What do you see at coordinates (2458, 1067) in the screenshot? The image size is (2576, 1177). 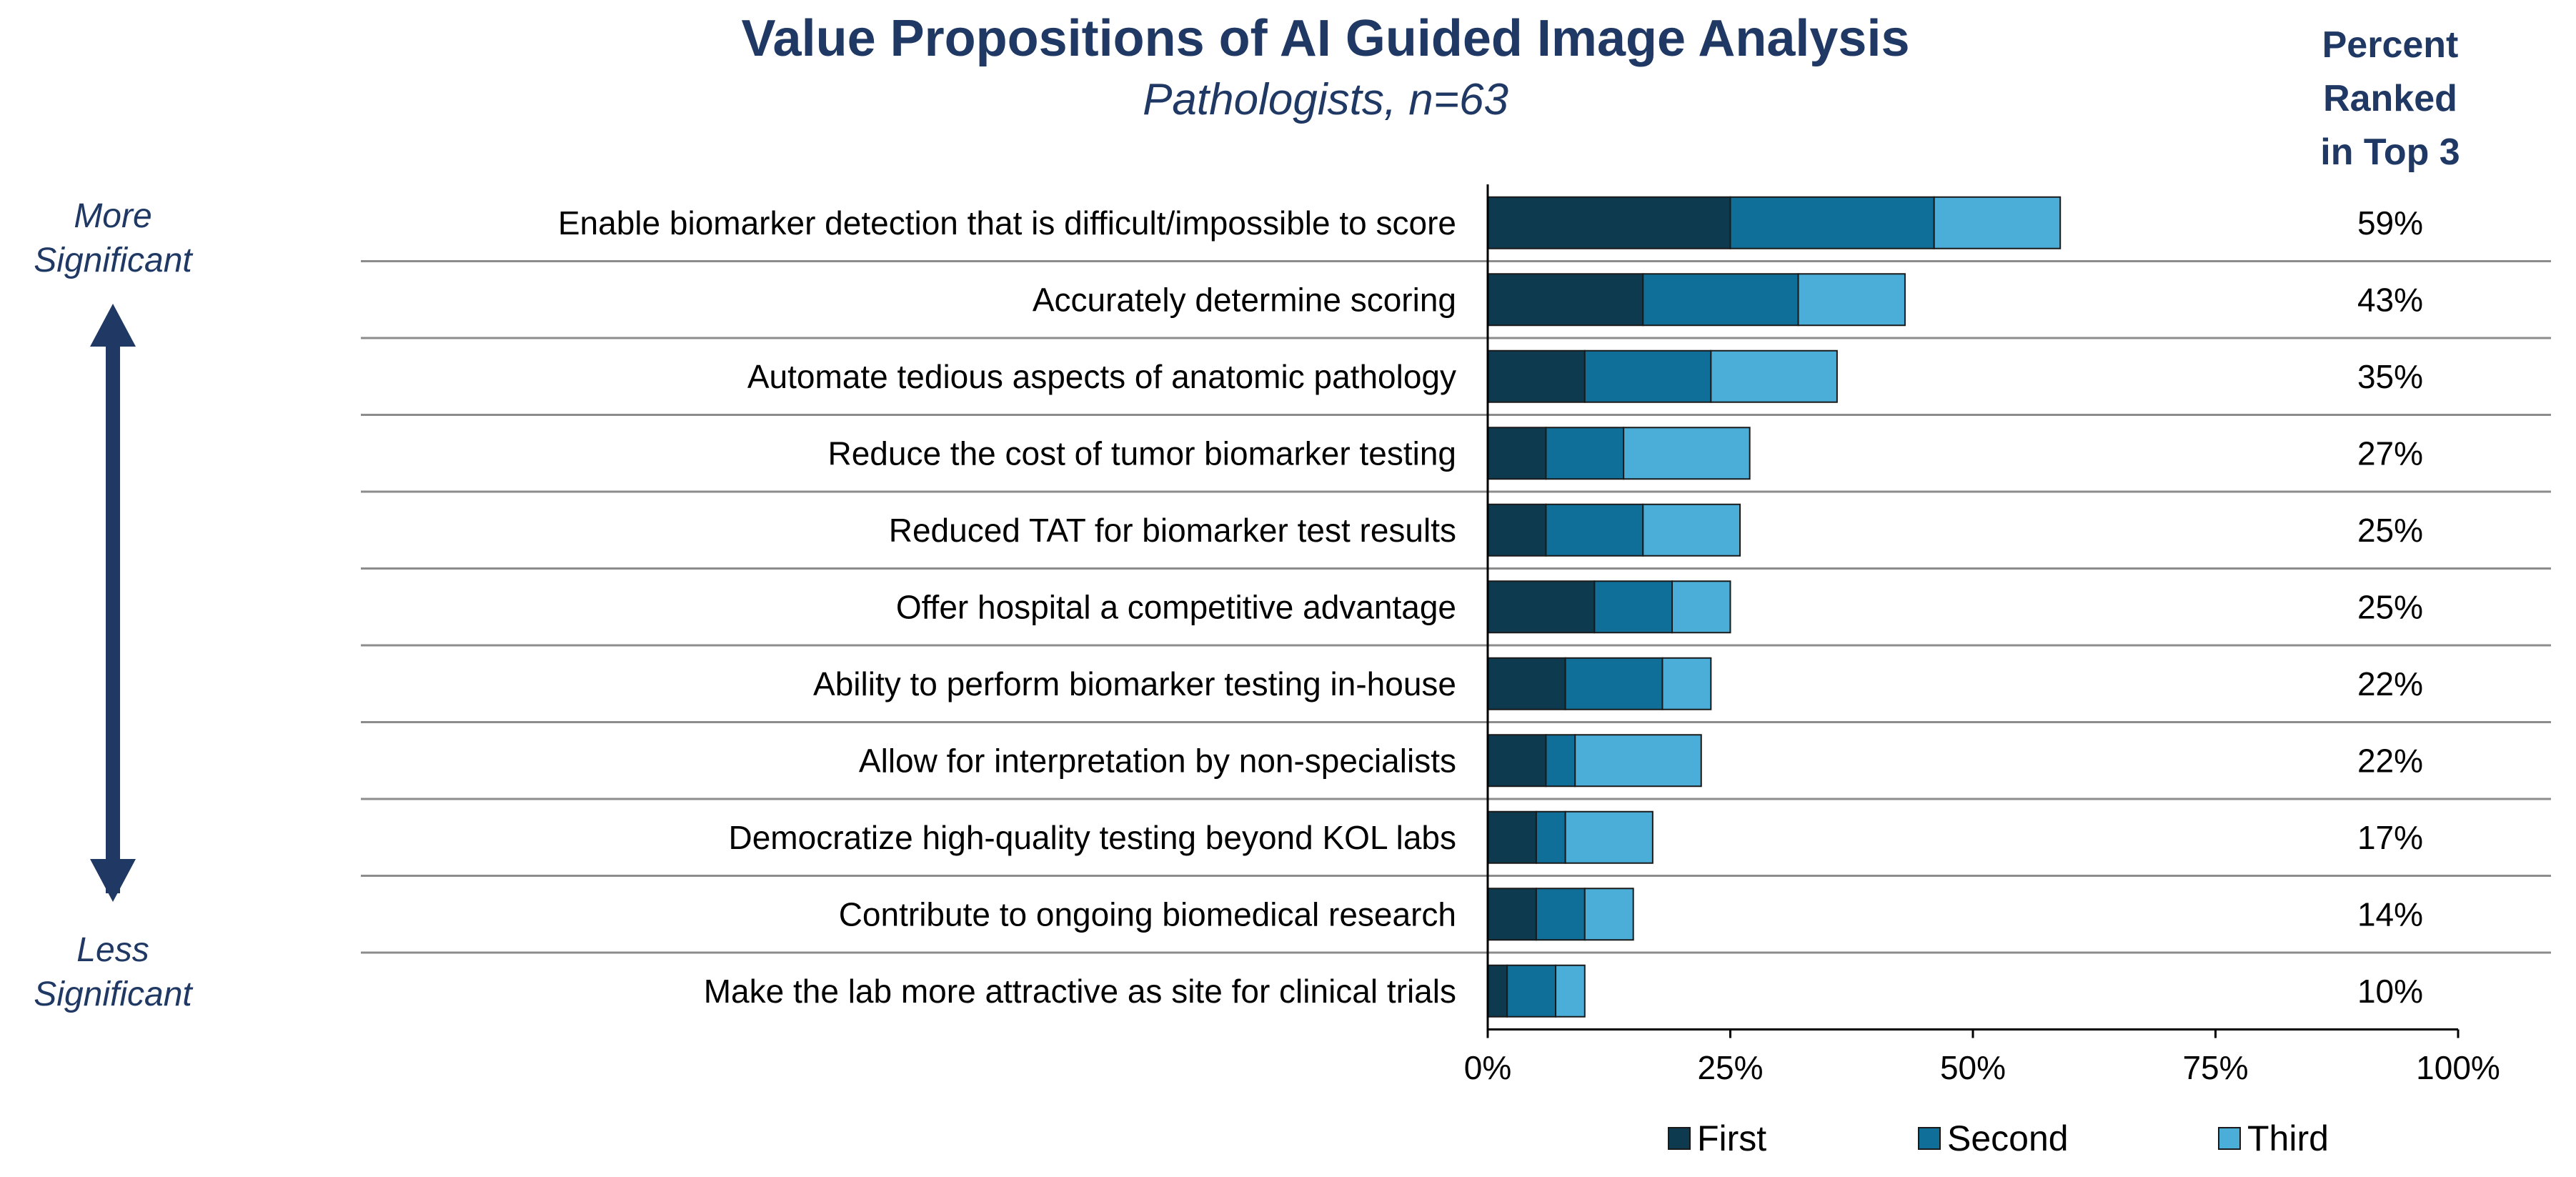 I see `x-tick-label: 100%` at bounding box center [2458, 1067].